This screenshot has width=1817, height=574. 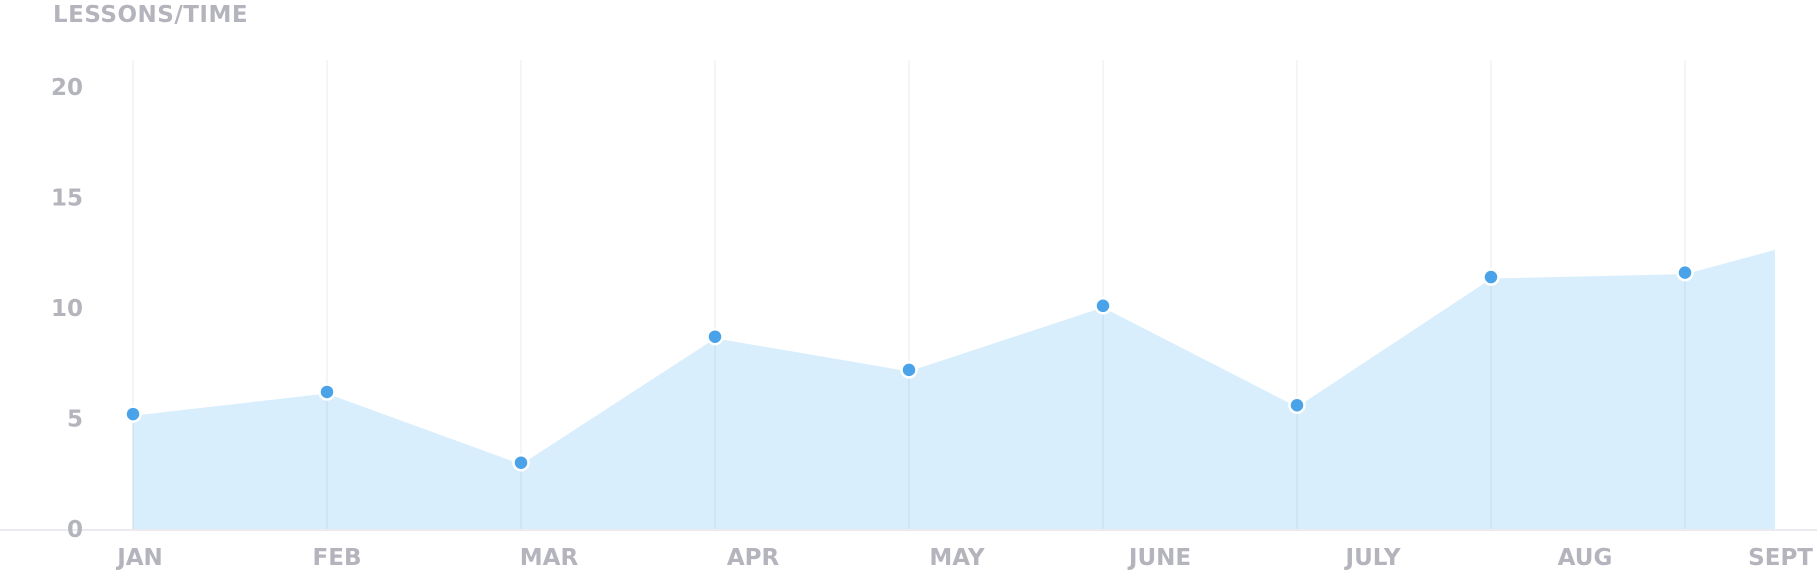 I want to click on x-tick-label-july: JULY, so click(x=1372, y=558).